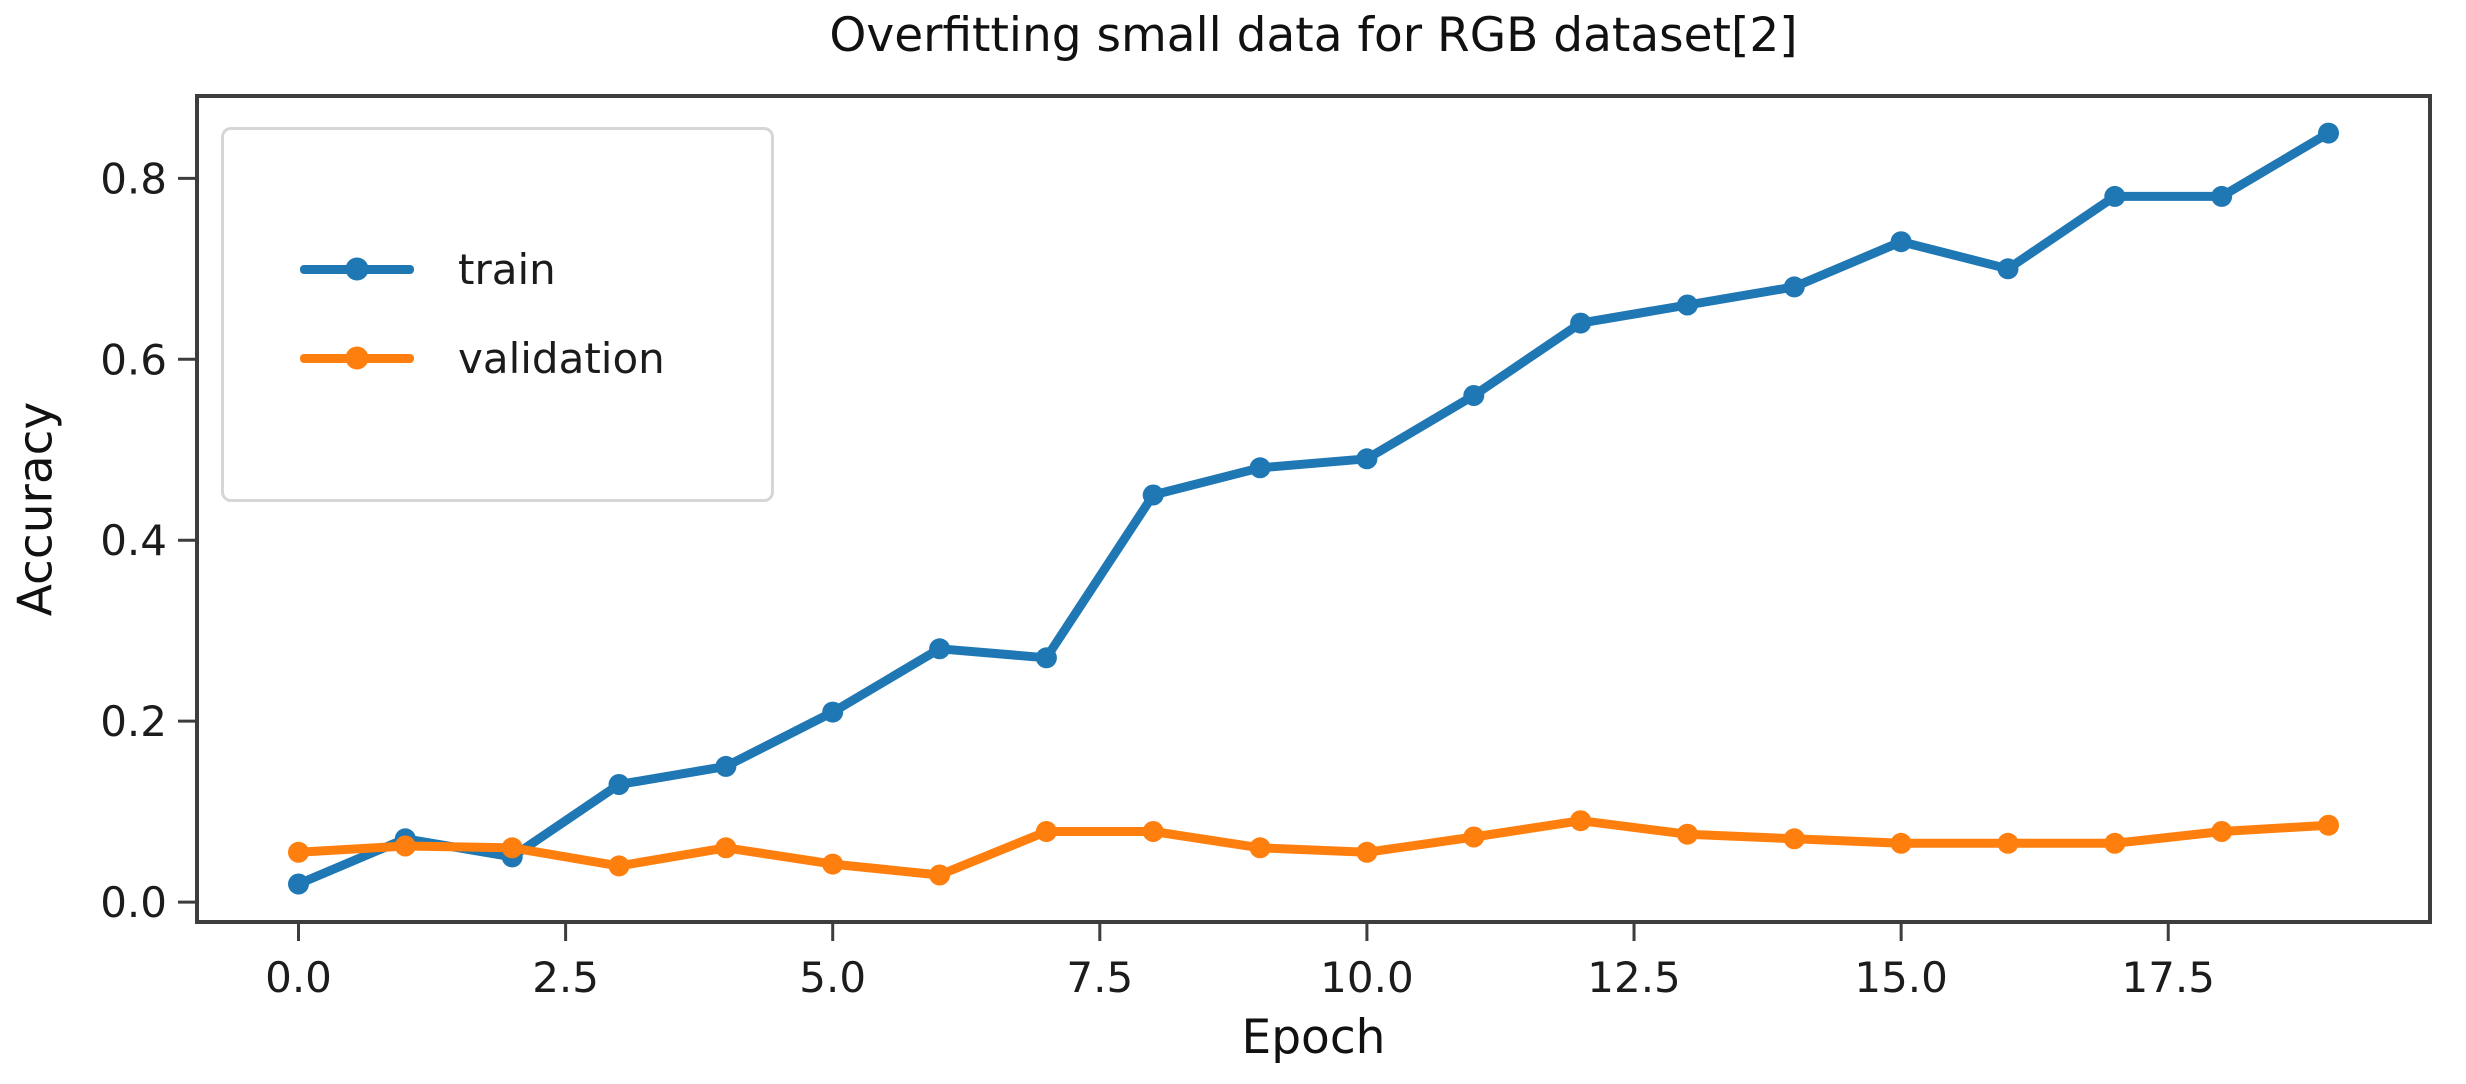 The image size is (2466, 1084). Describe the element at coordinates (428, 269) in the screenshot. I see `legend-entry-train: train` at that location.